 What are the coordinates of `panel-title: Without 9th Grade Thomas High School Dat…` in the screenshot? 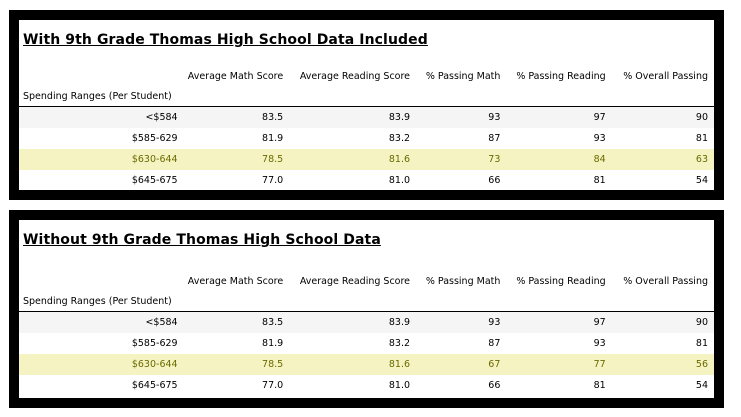 It's located at (202, 240).